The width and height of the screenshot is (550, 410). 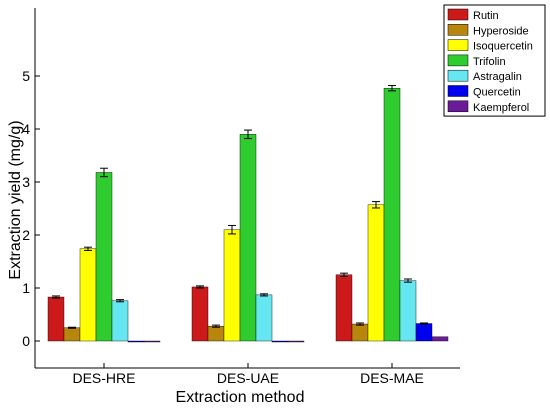 I want to click on legend-label: Hyperoside, so click(x=501, y=31).